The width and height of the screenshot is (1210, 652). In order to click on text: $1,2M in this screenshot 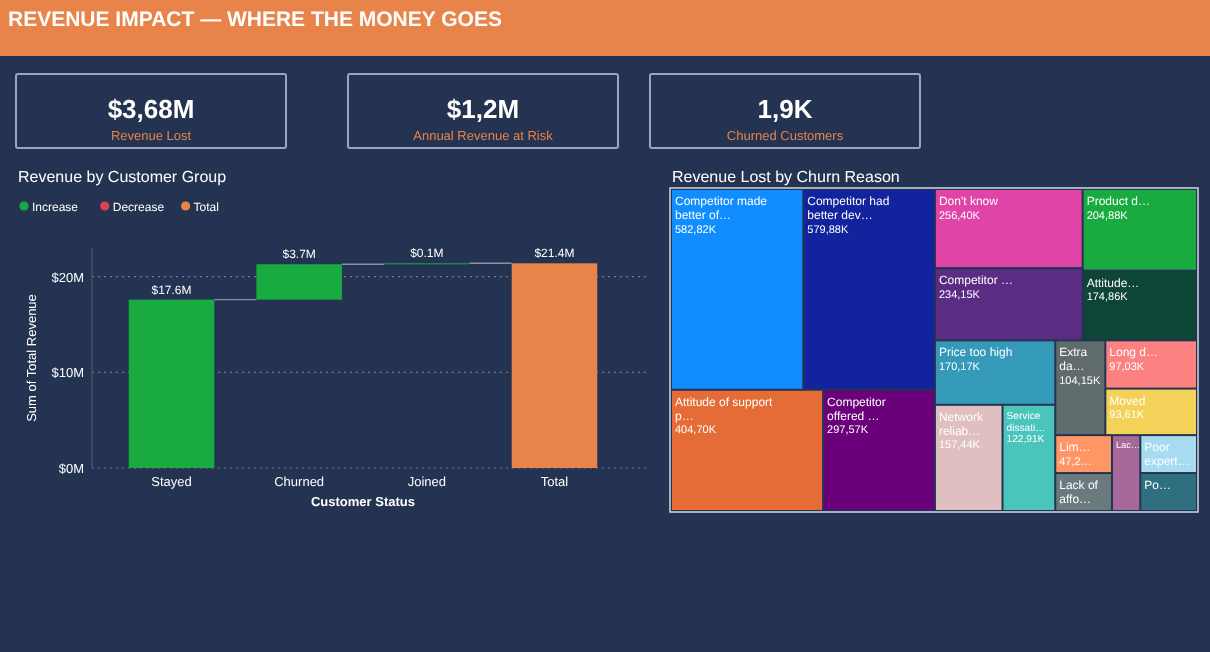, I will do `click(483, 109)`.